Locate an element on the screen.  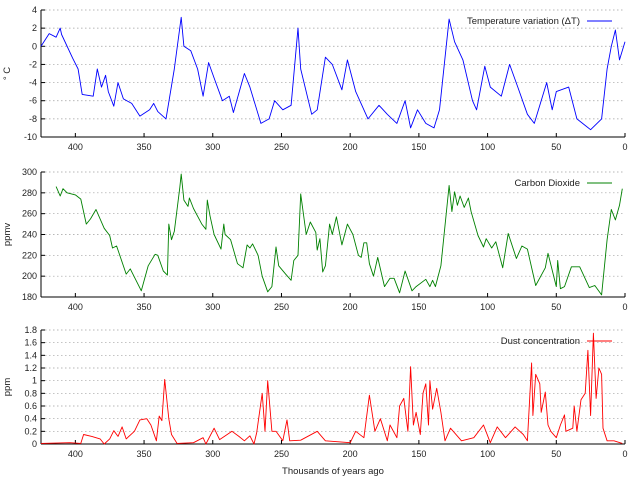
co2-legend-label: Carbon Dioxide is located at coordinates (547, 183).